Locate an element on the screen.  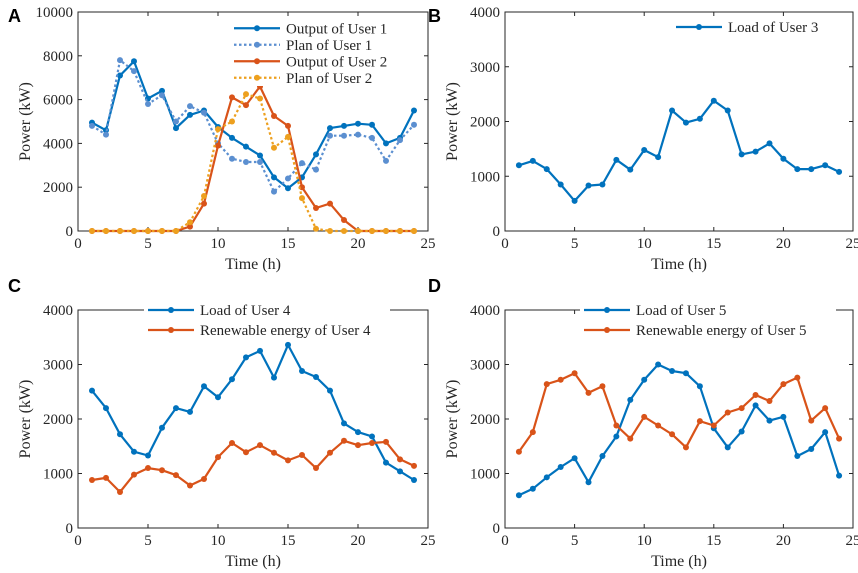
legend-label: Plan of User 1 is located at coordinates (329, 46).